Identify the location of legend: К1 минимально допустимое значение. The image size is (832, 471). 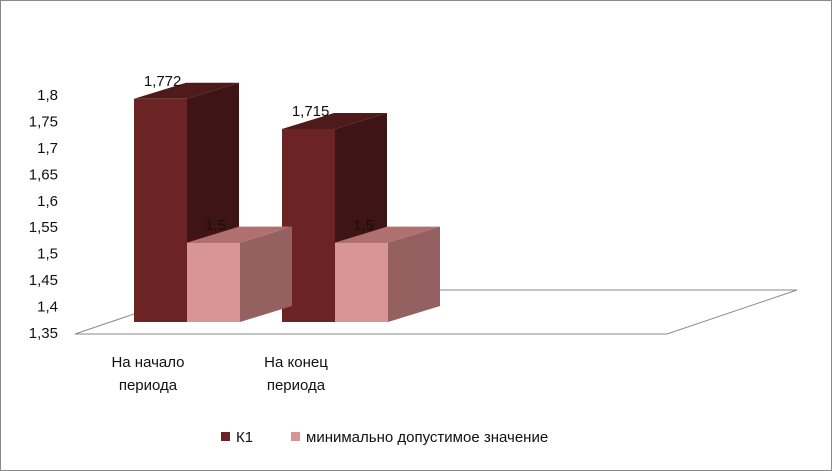
(384, 437).